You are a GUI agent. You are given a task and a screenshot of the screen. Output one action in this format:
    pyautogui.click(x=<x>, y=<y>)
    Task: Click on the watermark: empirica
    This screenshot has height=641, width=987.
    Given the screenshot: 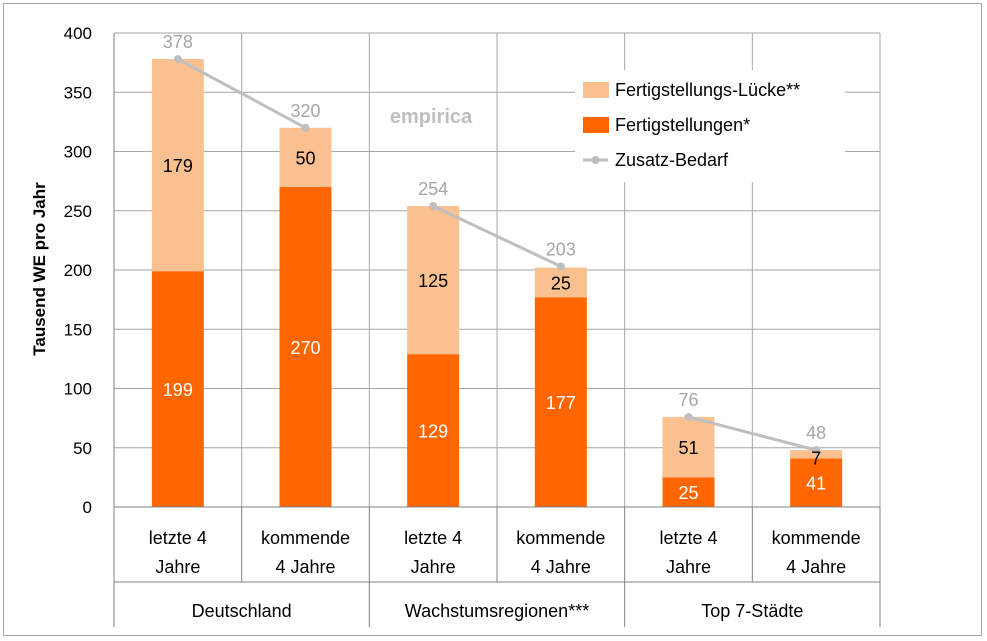 What is the action you would take?
    pyautogui.click(x=431, y=117)
    